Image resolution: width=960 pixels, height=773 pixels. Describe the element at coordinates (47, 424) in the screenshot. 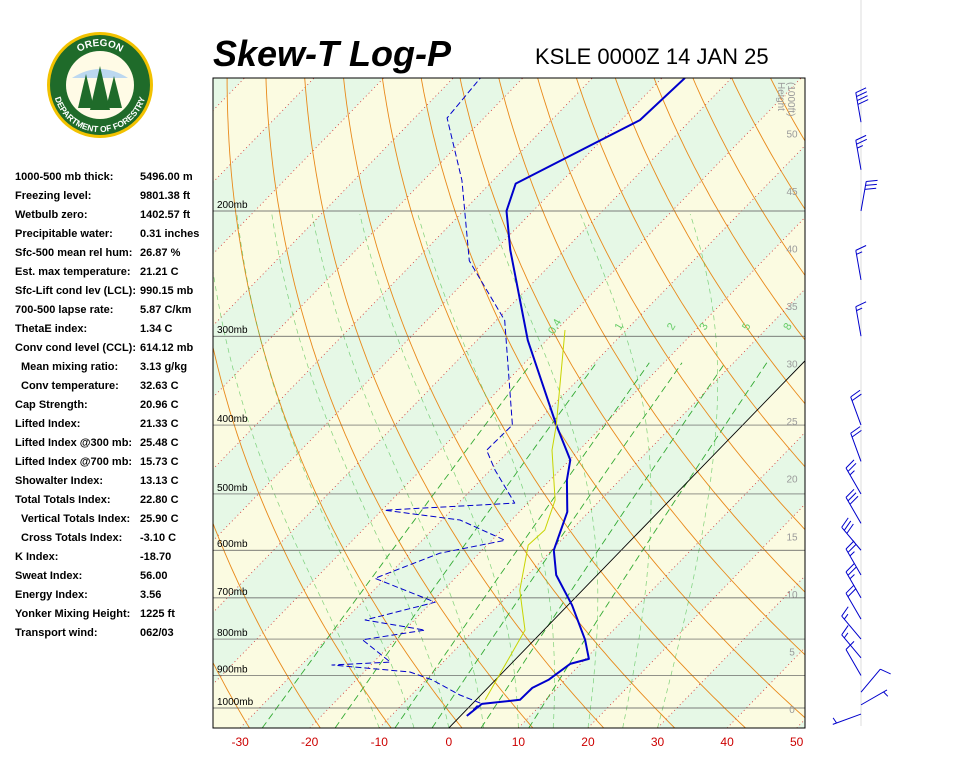

I see `stat-label: Lifted Index:` at that location.